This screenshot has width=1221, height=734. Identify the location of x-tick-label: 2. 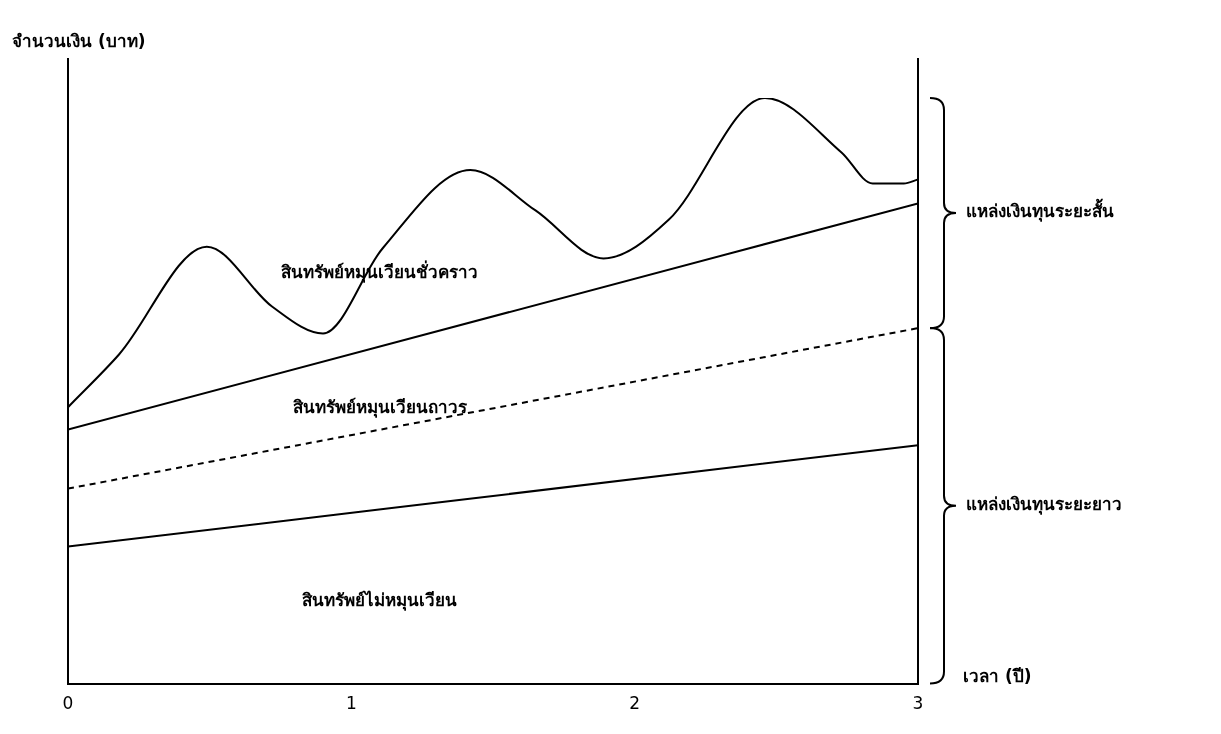
(635, 703).